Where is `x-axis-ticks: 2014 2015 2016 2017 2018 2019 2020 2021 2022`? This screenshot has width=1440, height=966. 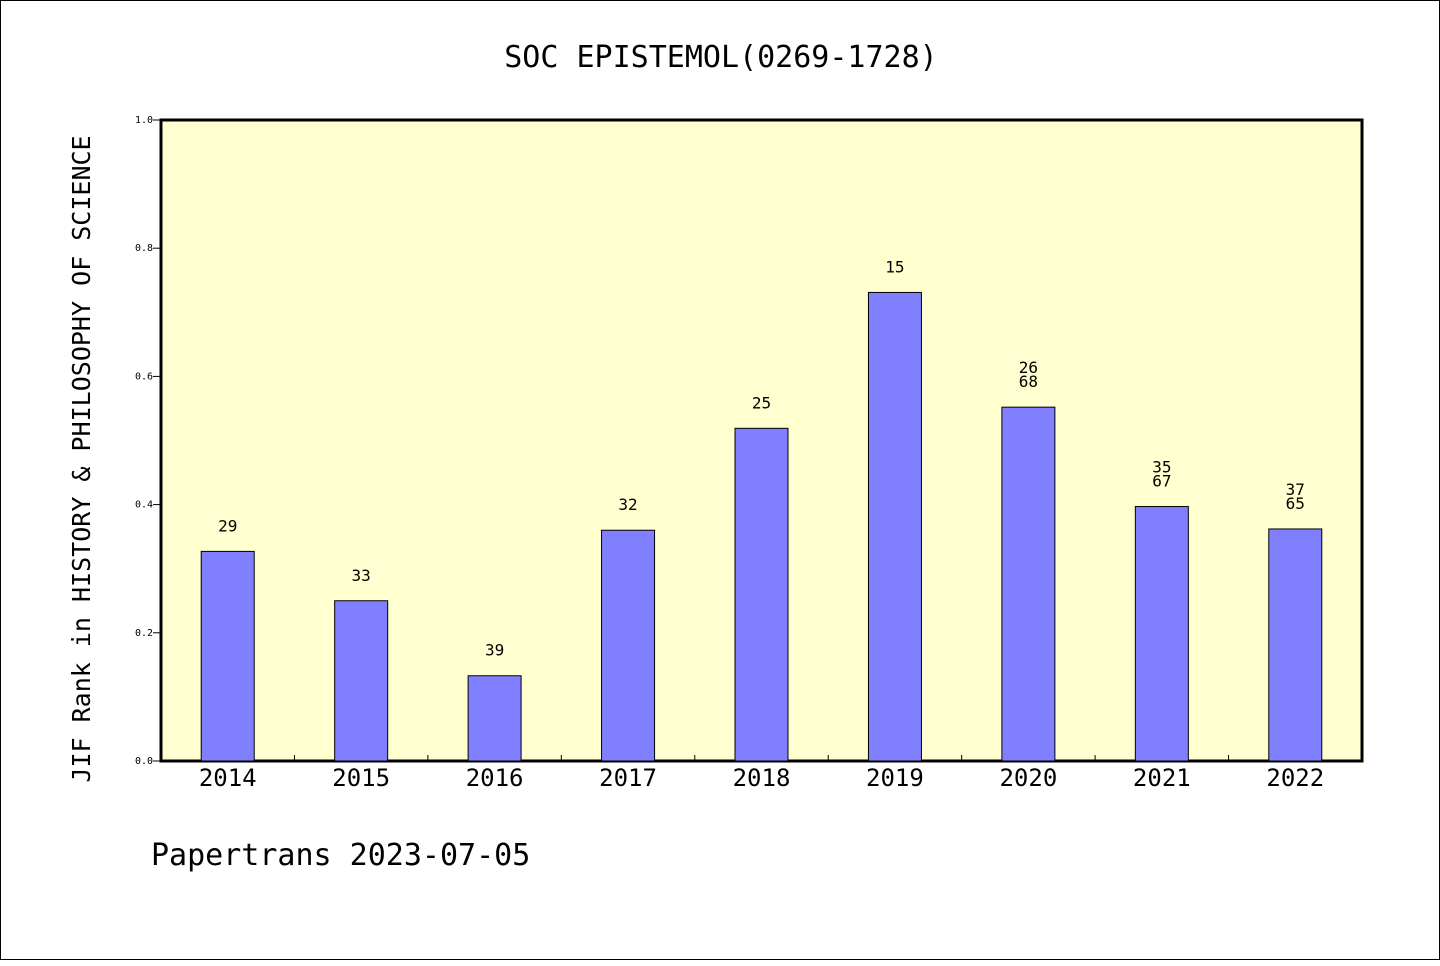 x-axis-ticks: 2014 2015 2016 2017 2018 2019 2020 2021 2022 is located at coordinates (761, 773).